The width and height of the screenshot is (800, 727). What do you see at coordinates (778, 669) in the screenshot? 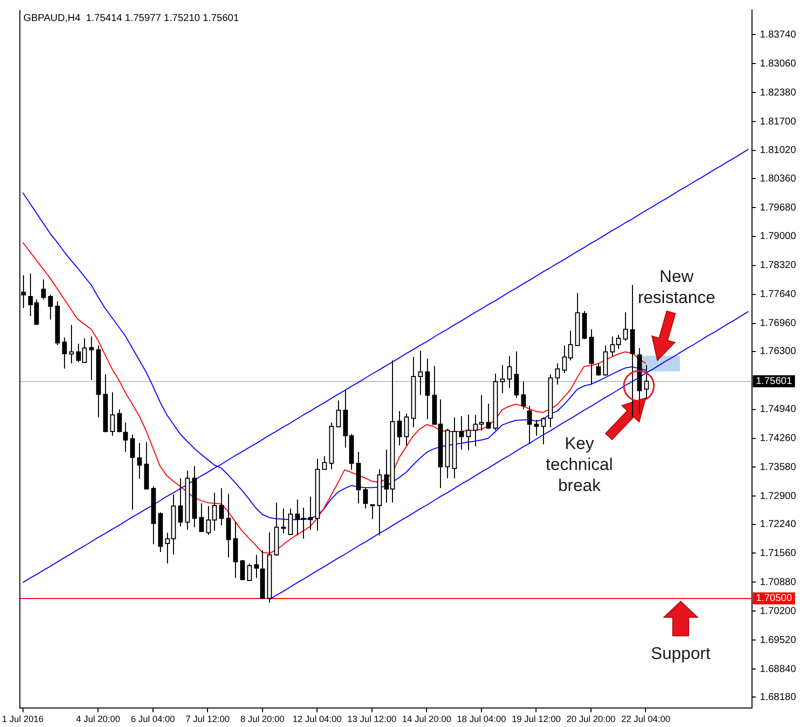
I see `y-tick-label: 1.68840` at bounding box center [778, 669].